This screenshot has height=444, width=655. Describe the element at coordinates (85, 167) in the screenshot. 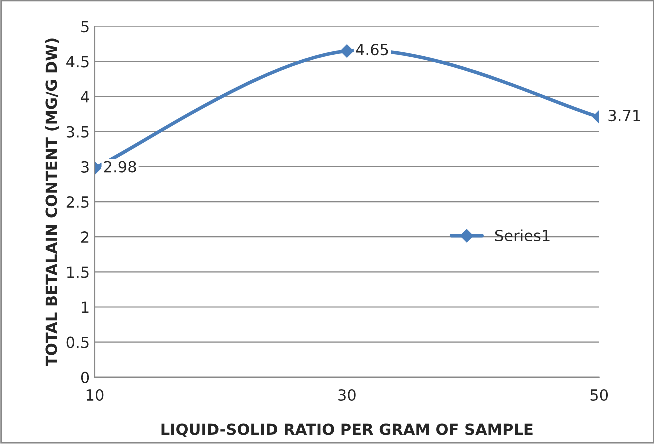

I see `y-tick-label: 3` at that location.